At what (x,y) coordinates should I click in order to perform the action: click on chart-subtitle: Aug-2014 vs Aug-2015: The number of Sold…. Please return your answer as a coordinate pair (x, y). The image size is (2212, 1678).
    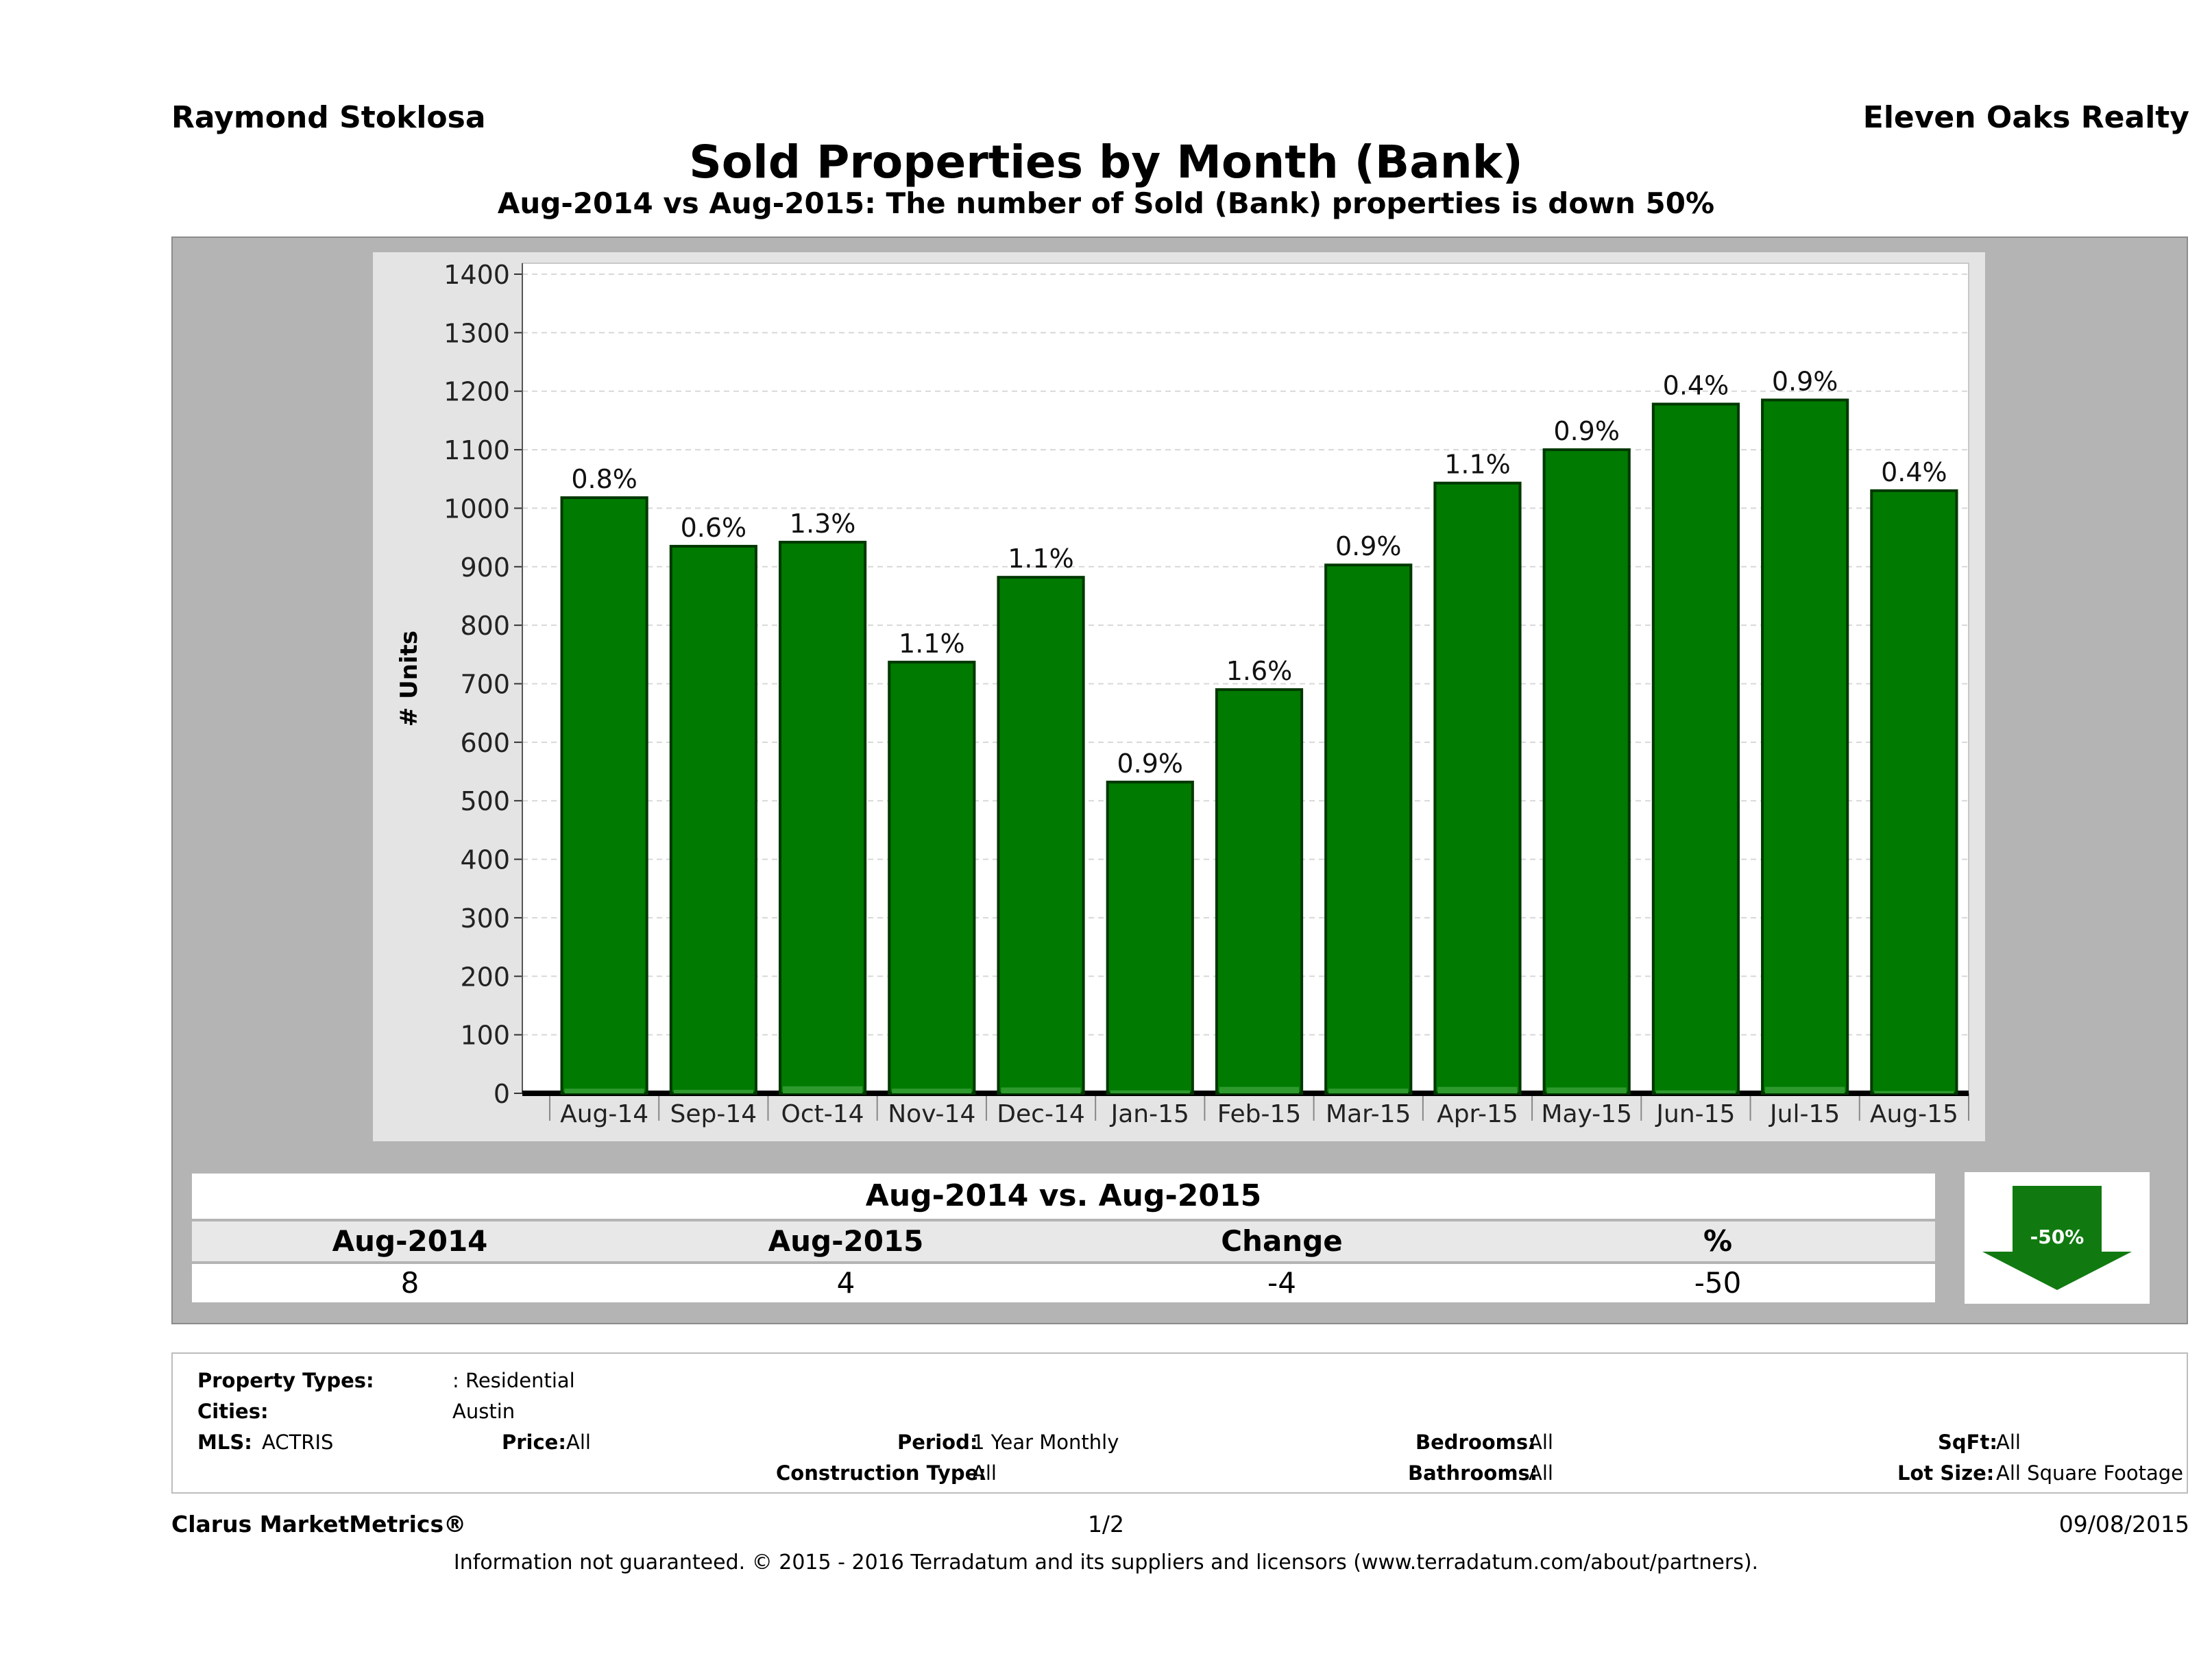
    Looking at the image, I should click on (1106, 203).